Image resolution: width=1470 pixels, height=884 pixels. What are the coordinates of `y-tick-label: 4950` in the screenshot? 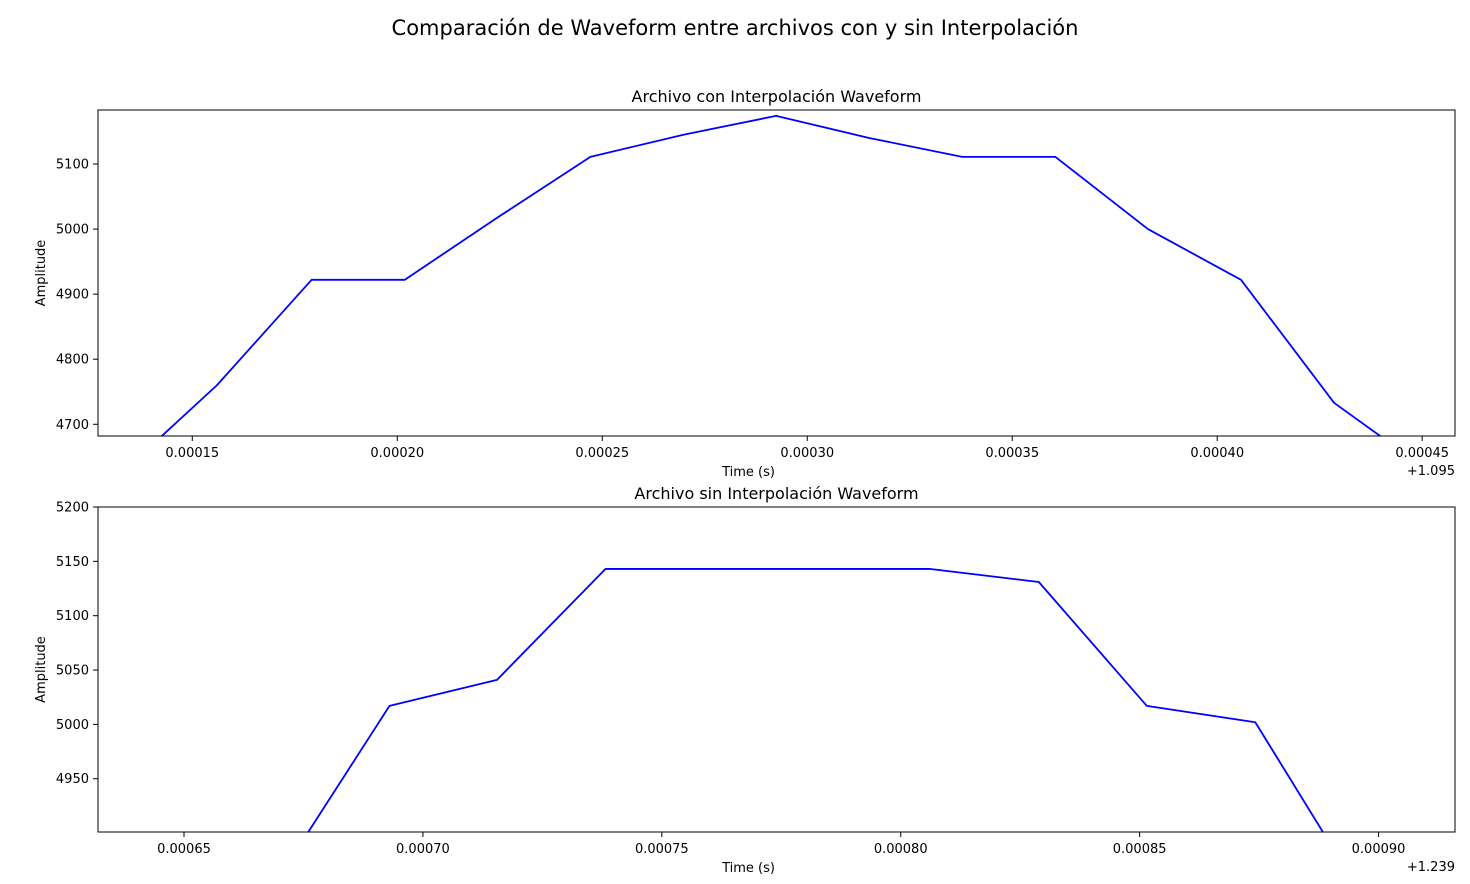 It's located at (72, 779).